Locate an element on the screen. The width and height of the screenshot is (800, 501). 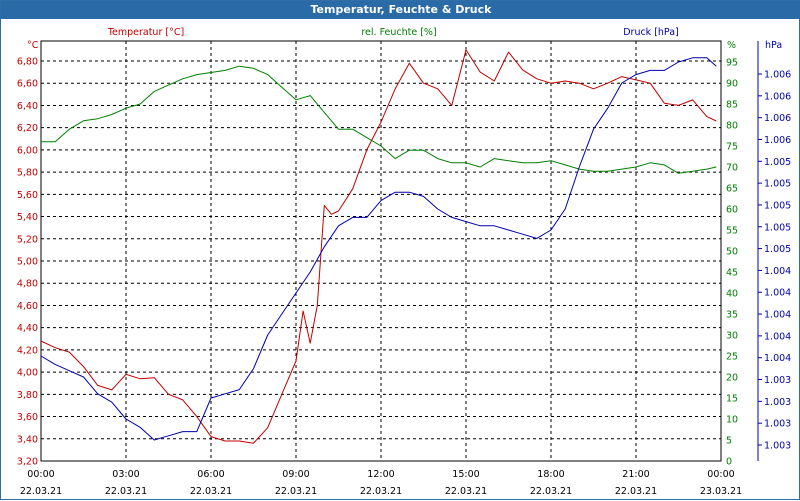
hum-tick-label: 45 is located at coordinates (732, 273).